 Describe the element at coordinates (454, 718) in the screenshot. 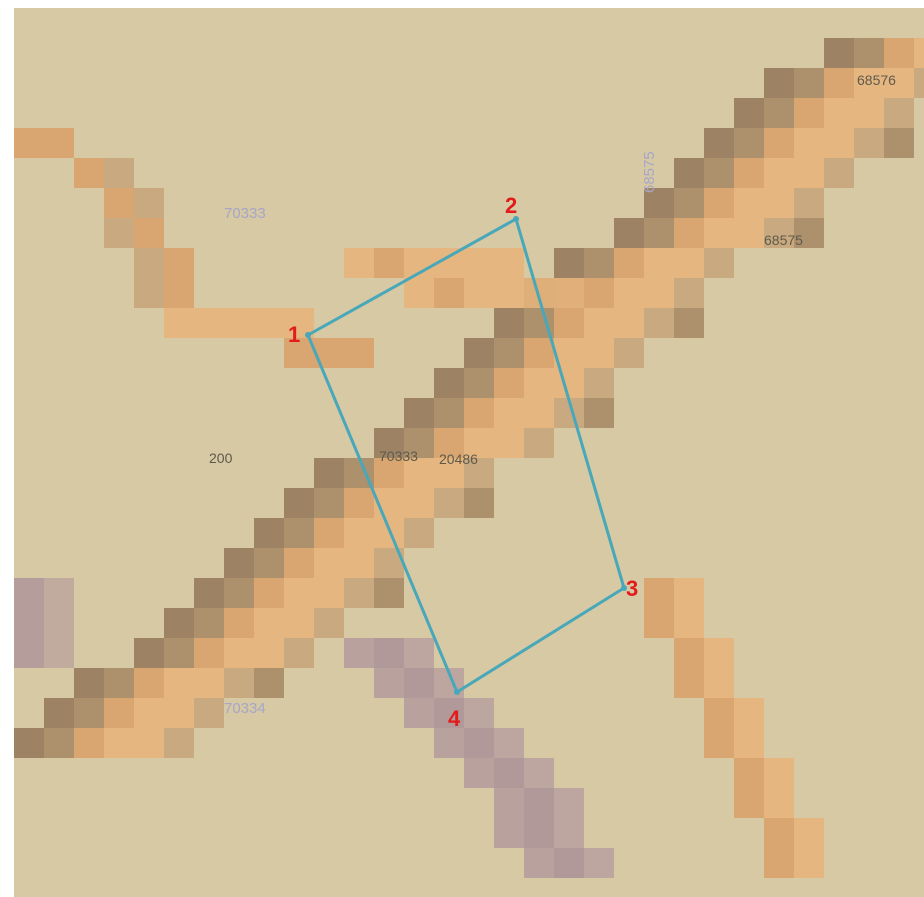

I see `vertex-label-4: 4` at that location.